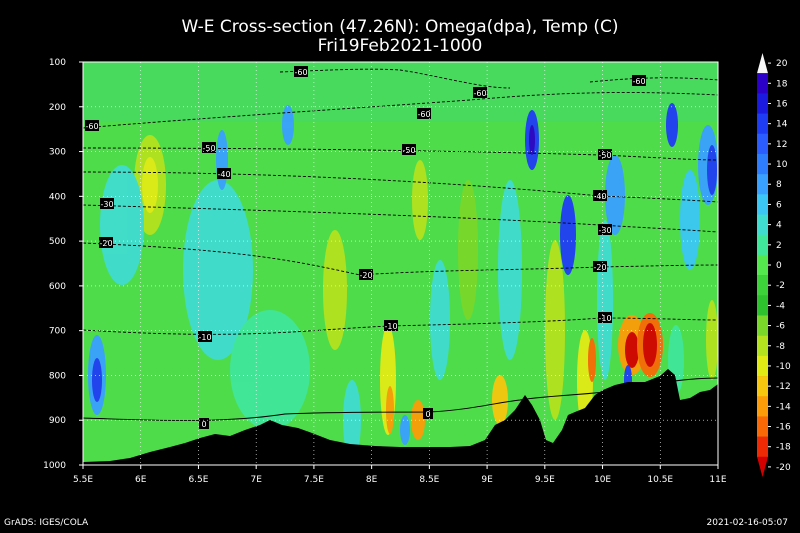 The image size is (800, 533). Describe the element at coordinates (57, 287) in the screenshot. I see `y-tick-label: 600` at that location.